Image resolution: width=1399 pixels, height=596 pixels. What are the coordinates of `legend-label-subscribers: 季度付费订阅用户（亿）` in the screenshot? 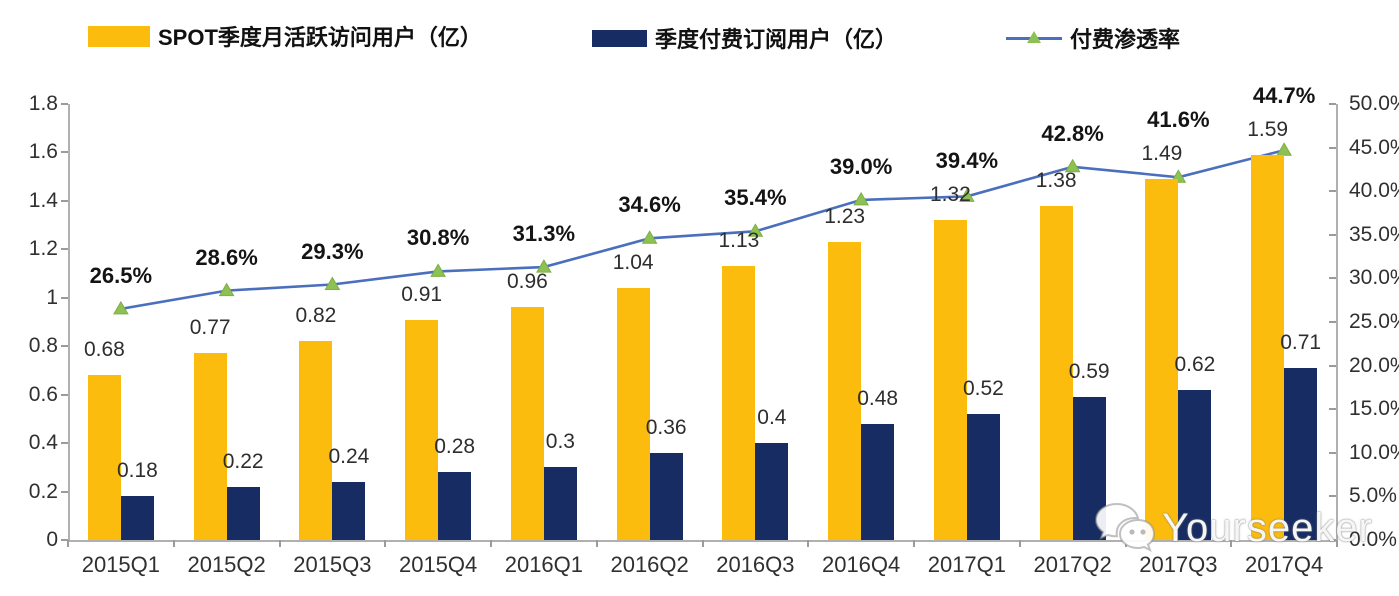 It's located at (776, 39).